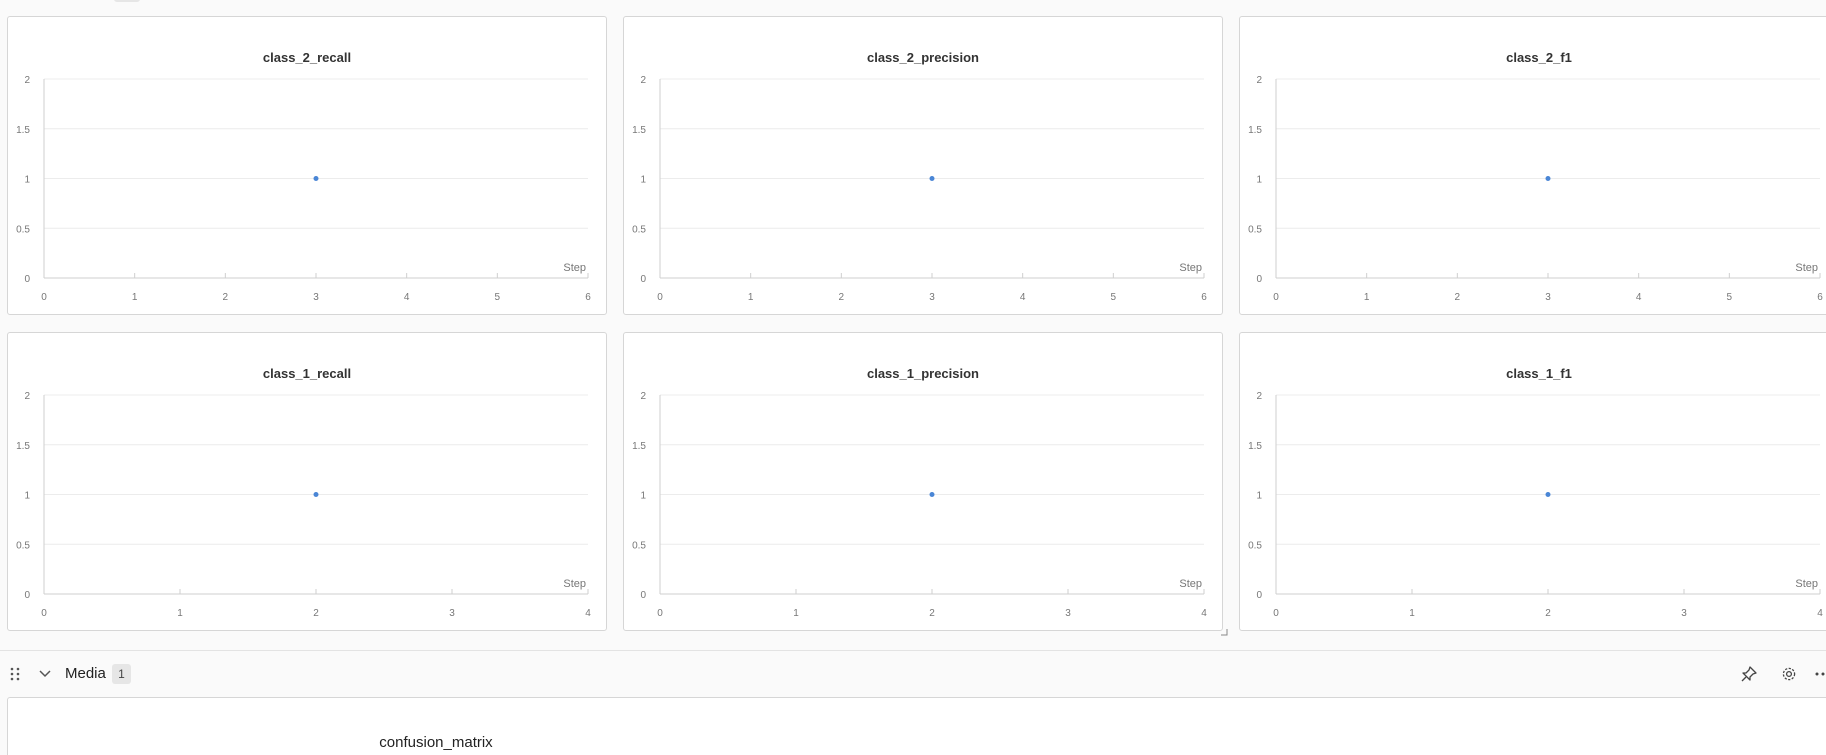 The image size is (1826, 755). I want to click on chart-panel-class-1-f1: 0 0.5 1 1.5 2 0 1 2 3 4 Step class_1_f1, so click(1532, 481).